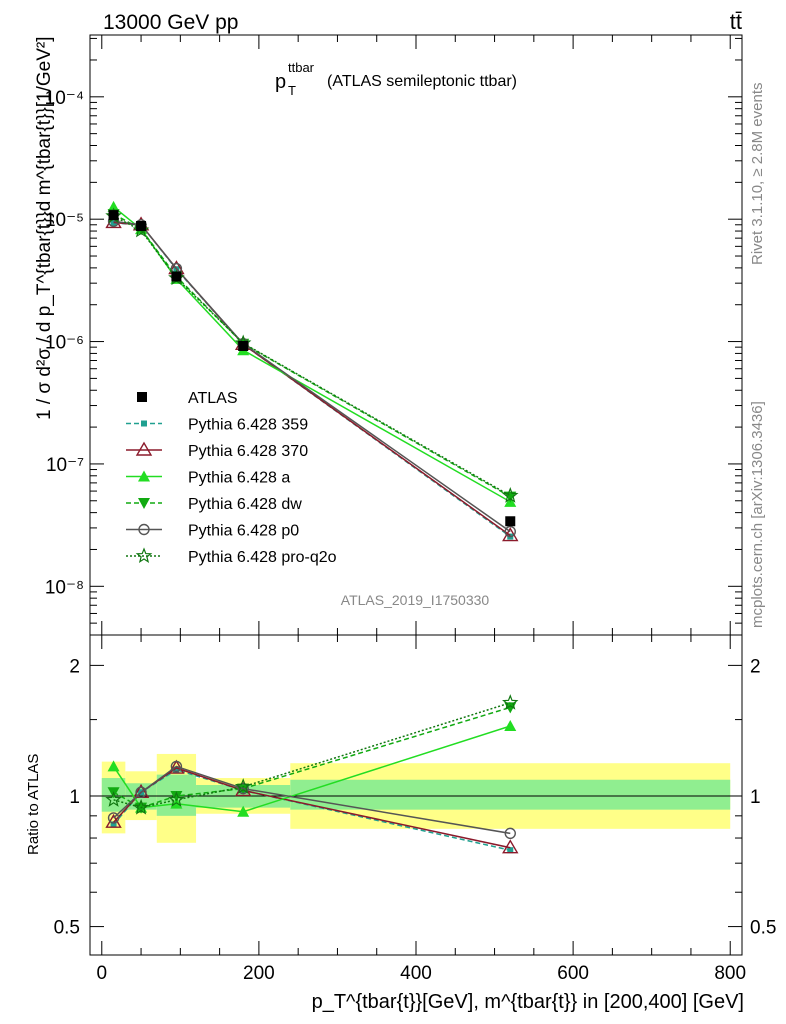 The height and width of the screenshot is (1024, 786). What do you see at coordinates (301, 67) in the screenshot?
I see `plot-title-sup: ttbar` at bounding box center [301, 67].